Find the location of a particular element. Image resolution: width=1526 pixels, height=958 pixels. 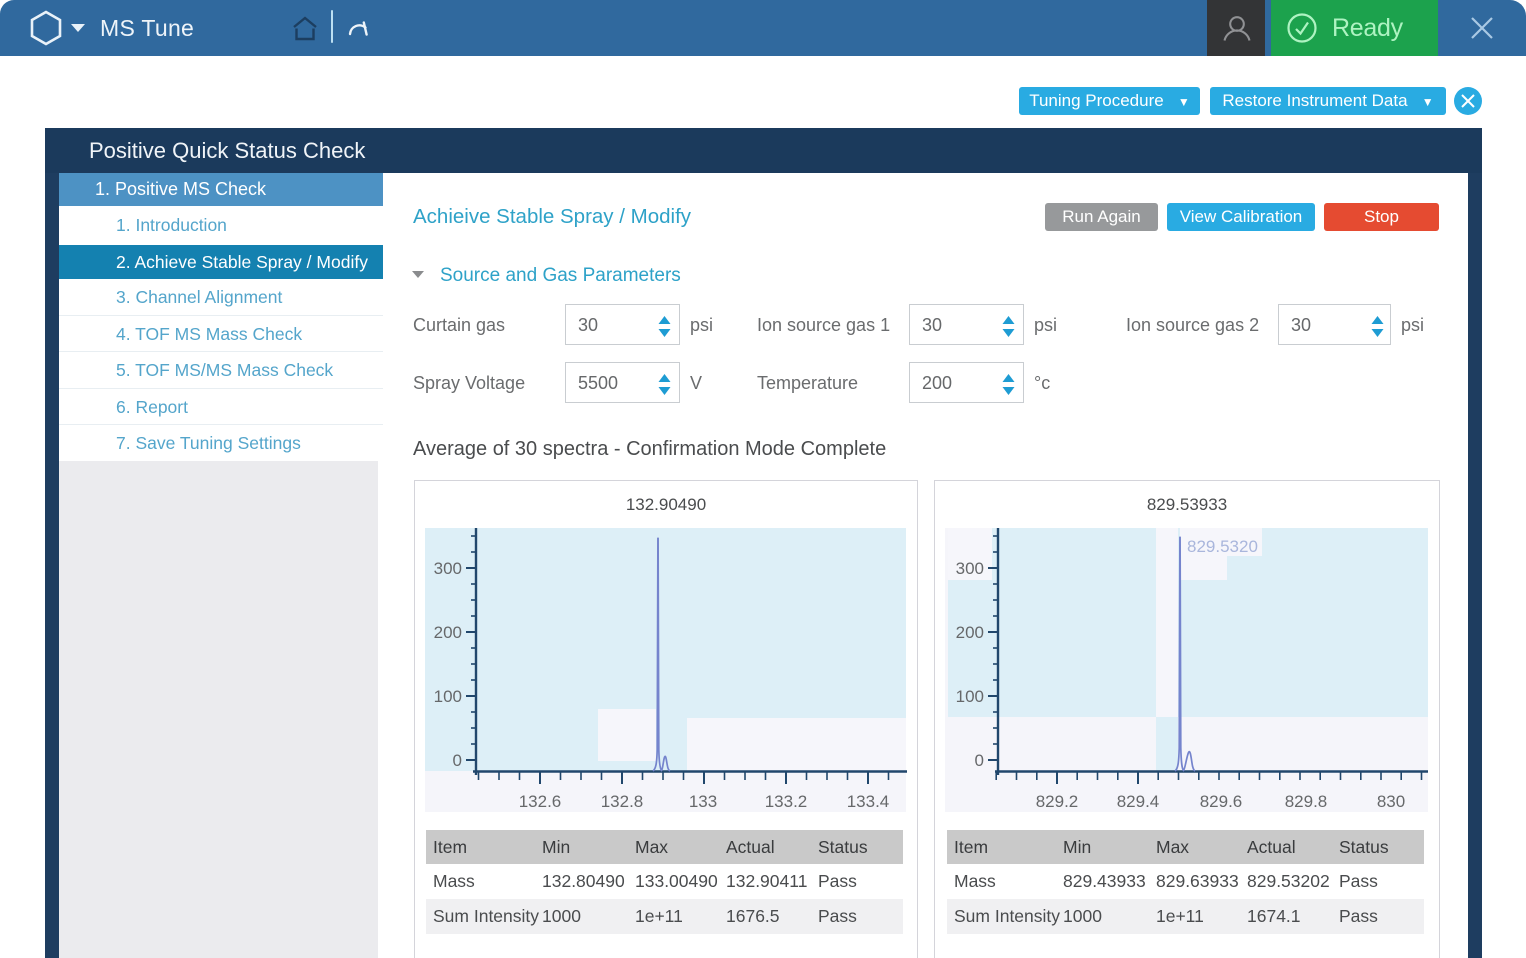

svg-text: 133 is located at coordinates (703, 801).